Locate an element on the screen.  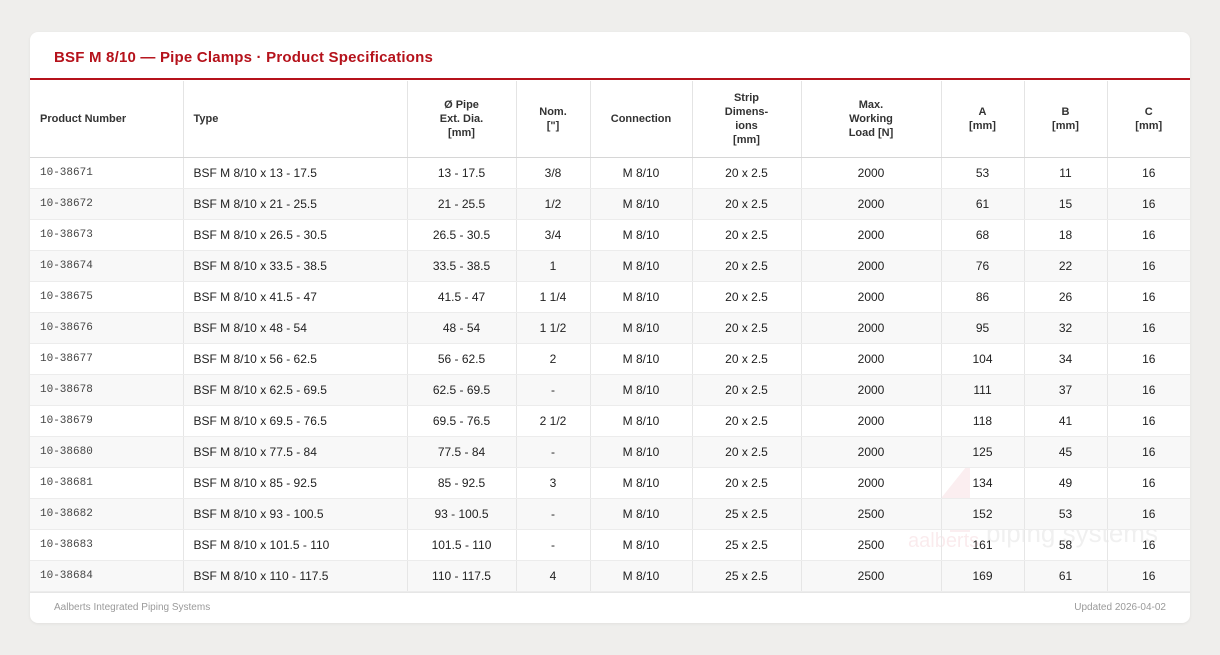
cell-a: 134 is located at coordinates (983, 483).